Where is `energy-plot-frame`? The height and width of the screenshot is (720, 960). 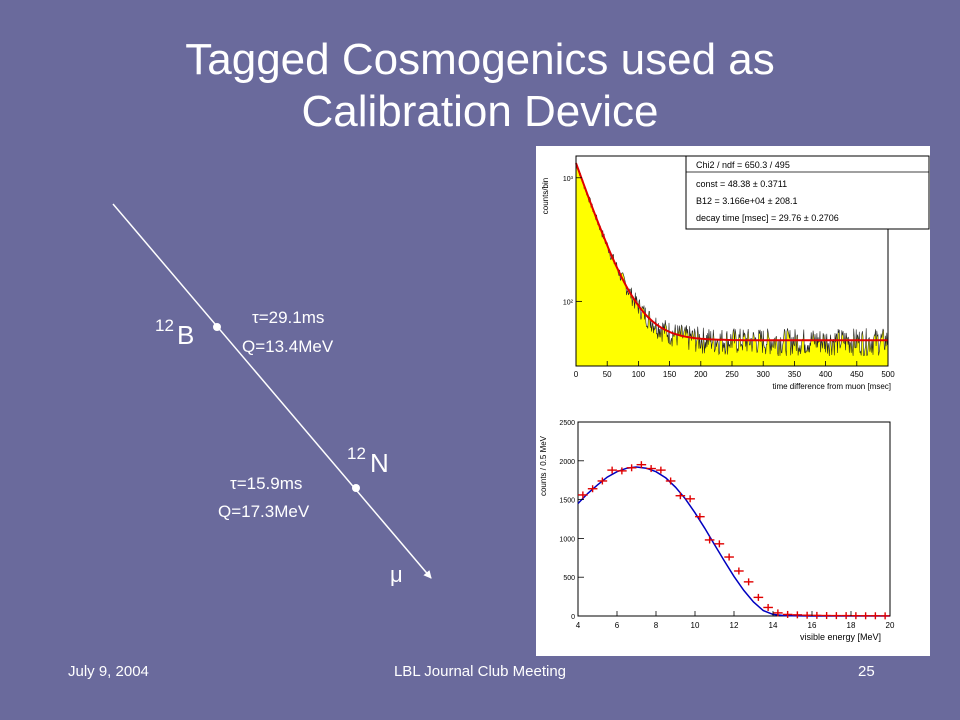
energy-plot-frame is located at coordinates (734, 519).